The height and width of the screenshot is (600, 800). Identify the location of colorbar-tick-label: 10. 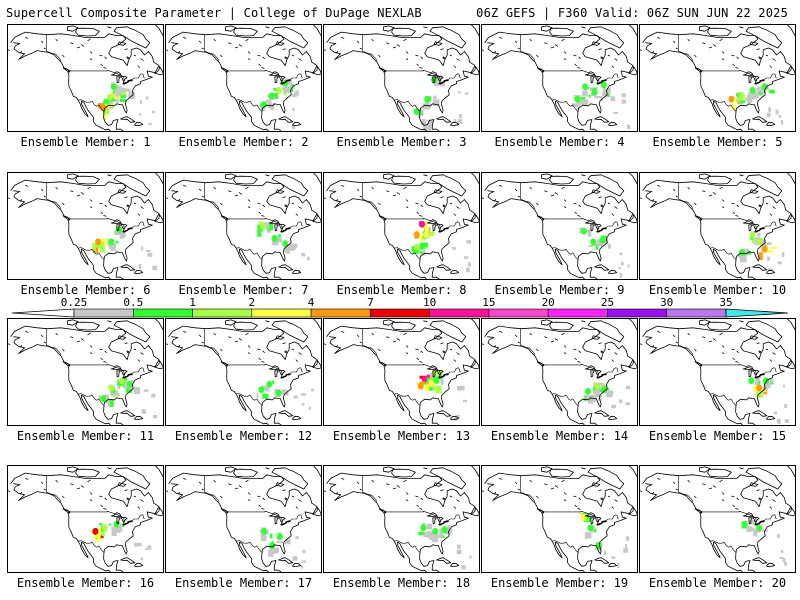
(429, 303).